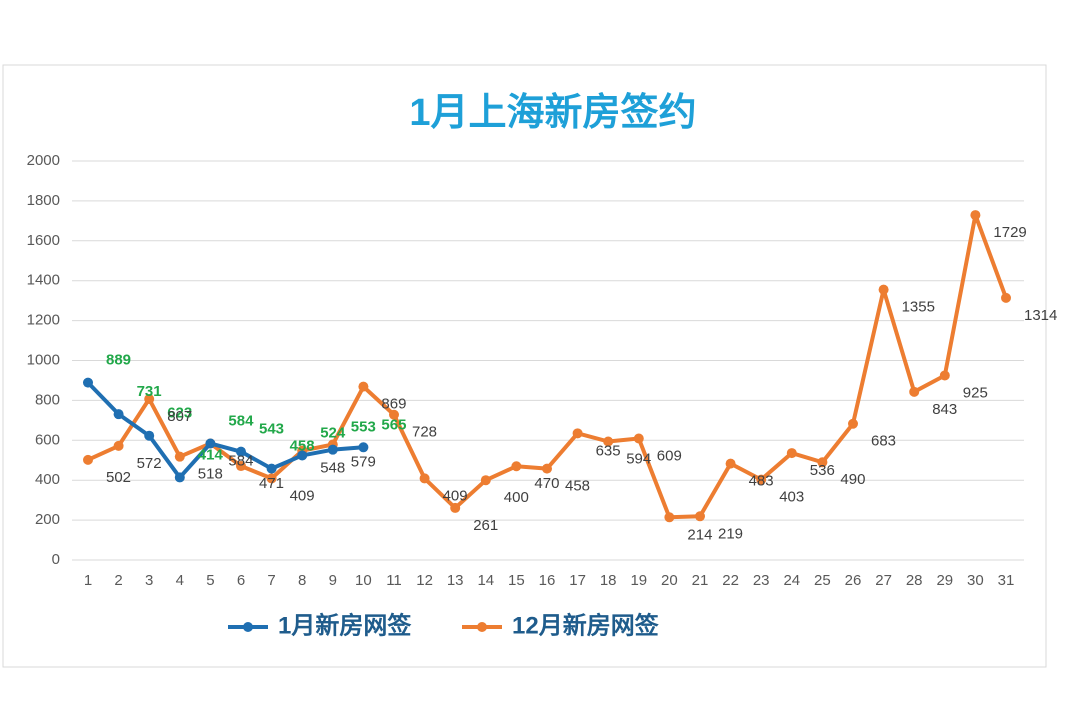  I want to click on x-tick-label: 31, so click(1006, 580).